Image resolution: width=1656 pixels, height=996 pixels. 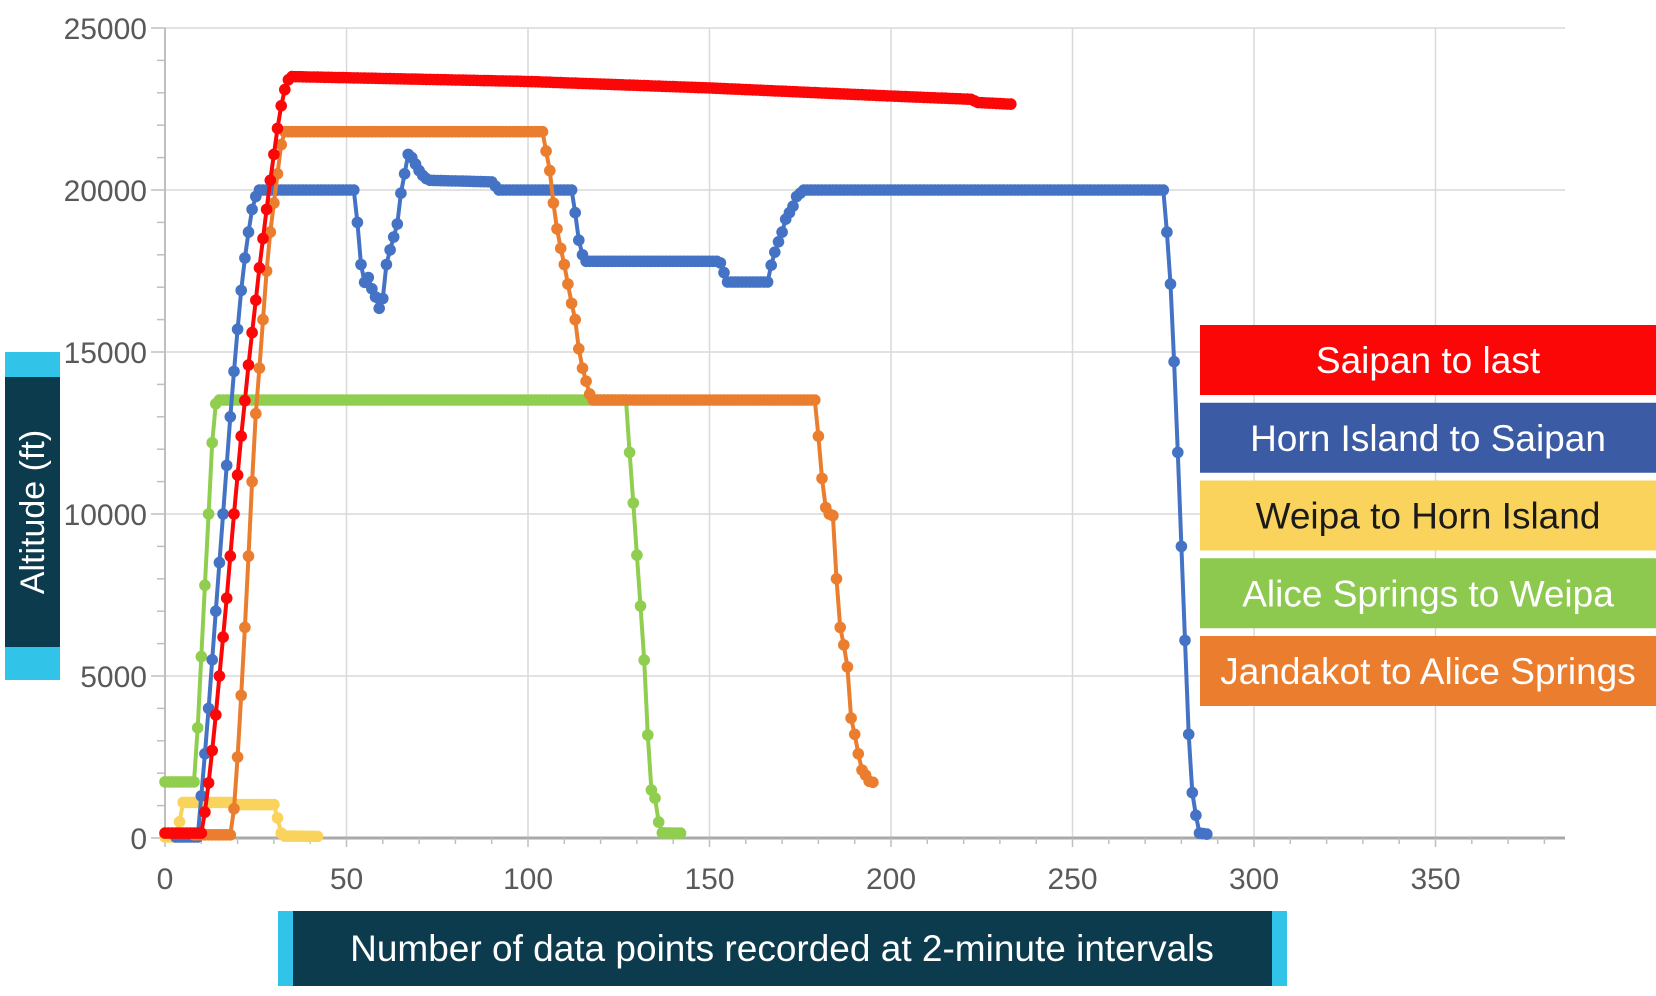 I want to click on legend-item: Weipa to Horn Island, so click(x=1428, y=515).